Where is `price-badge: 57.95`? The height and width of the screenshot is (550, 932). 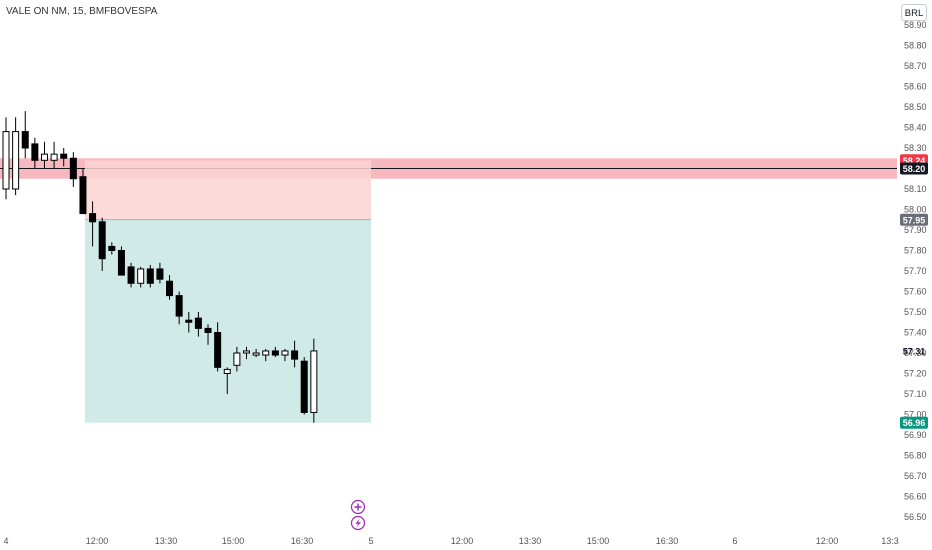 price-badge: 57.95 is located at coordinates (914, 219).